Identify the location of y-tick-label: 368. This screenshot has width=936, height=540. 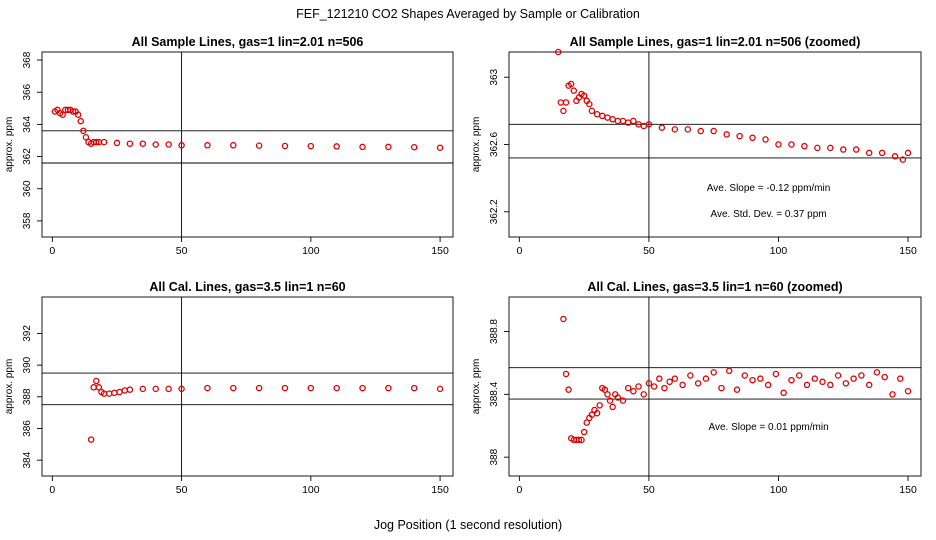
(27, 59).